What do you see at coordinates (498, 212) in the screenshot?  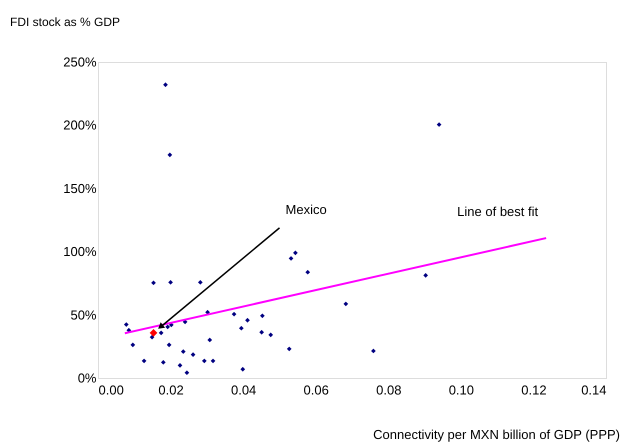 I see `series-label: Line of best fit` at bounding box center [498, 212].